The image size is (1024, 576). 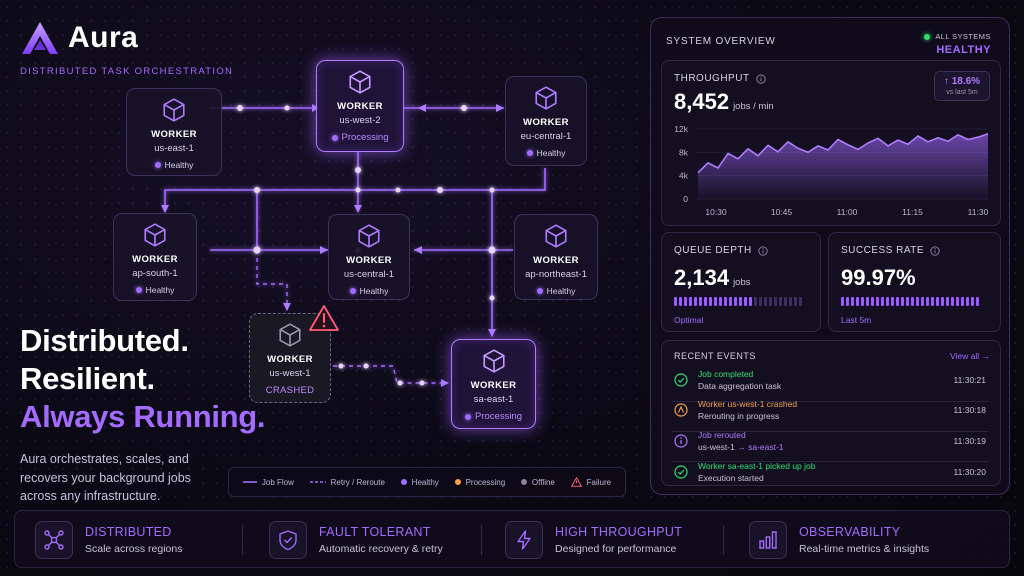 What do you see at coordinates (768, 540) in the screenshot?
I see `bar-chart-icon` at bounding box center [768, 540].